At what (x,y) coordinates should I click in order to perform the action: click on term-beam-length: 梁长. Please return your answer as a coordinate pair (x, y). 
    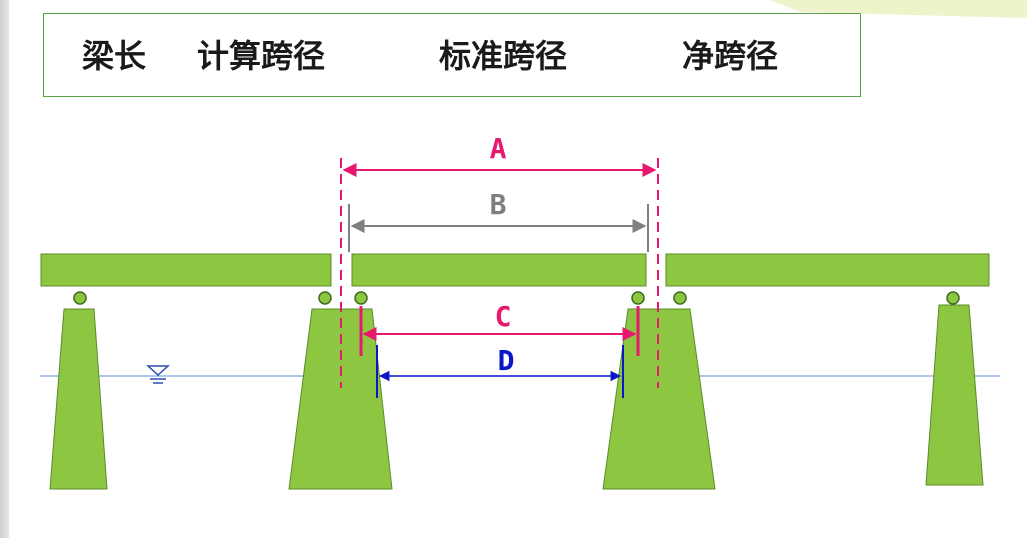
    Looking at the image, I should click on (114, 56).